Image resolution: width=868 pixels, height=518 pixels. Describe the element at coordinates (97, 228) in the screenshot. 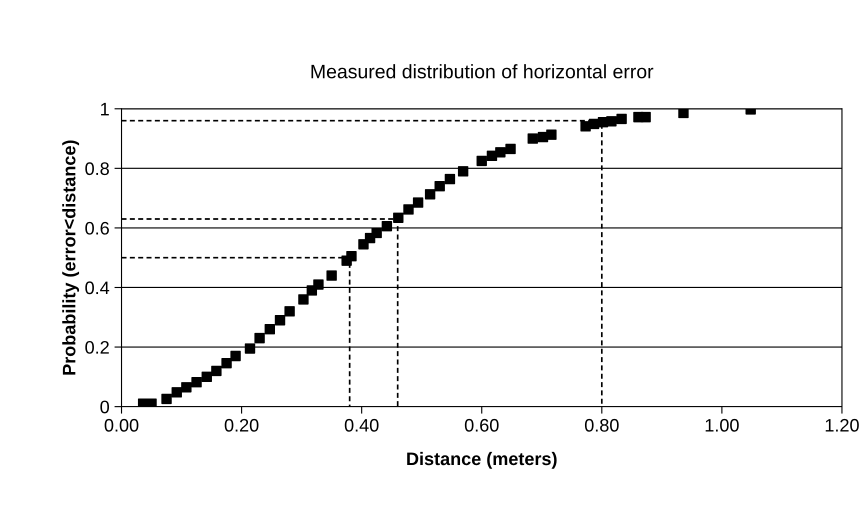

I see `y-tick-label: 0.6` at that location.